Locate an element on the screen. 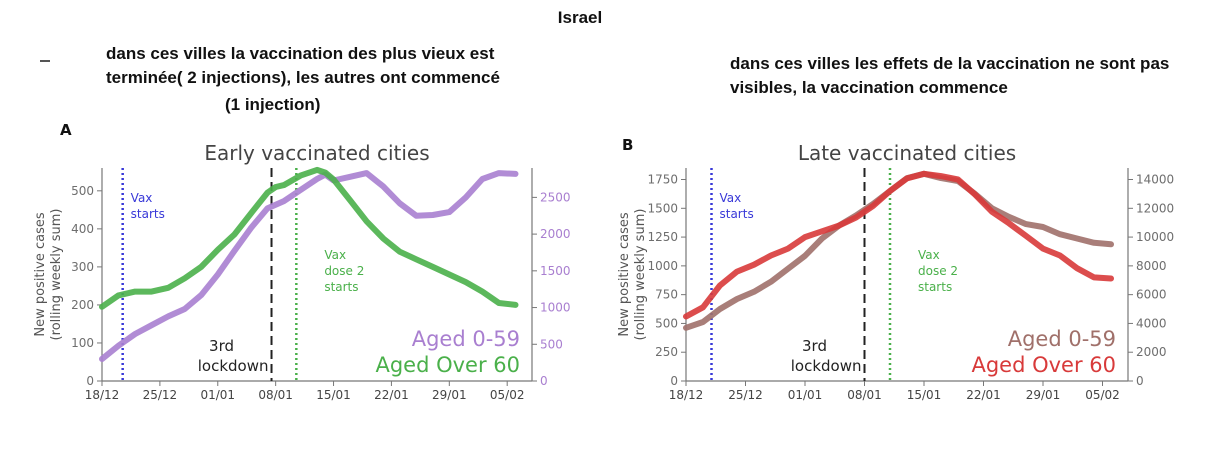 The width and height of the screenshot is (1218, 452). chart-title: Early vaccinated cities is located at coordinates (316, 153).